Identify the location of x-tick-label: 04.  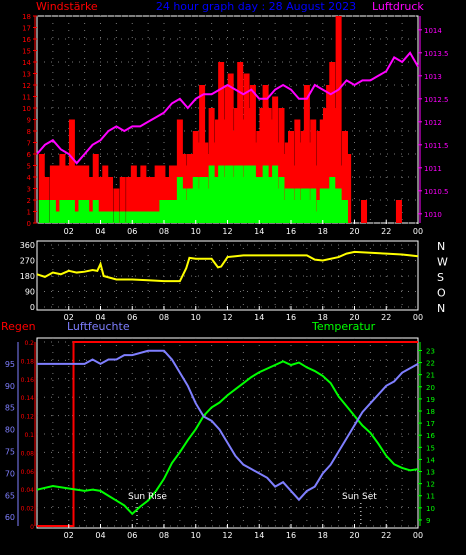
(100, 317).